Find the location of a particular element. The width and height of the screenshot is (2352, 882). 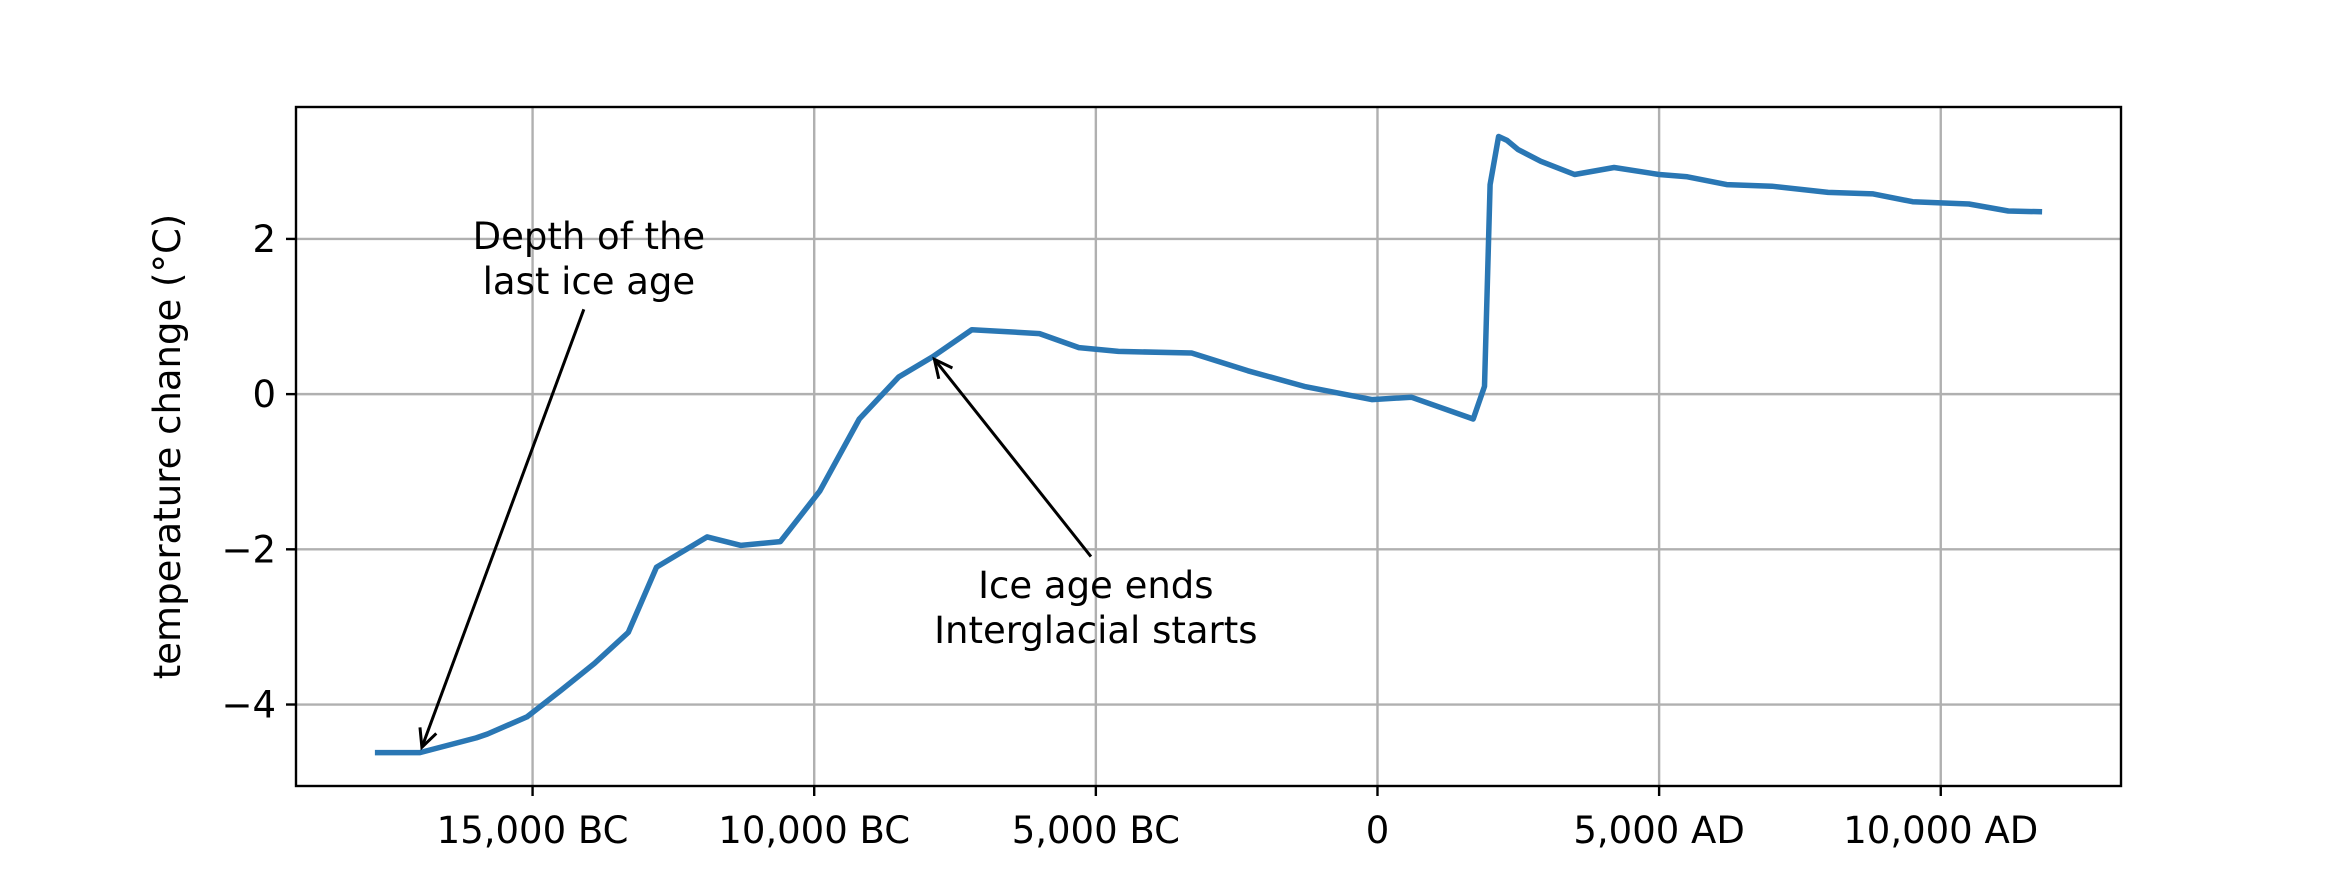

annotation-text: Ice age ends is located at coordinates (1095, 585).